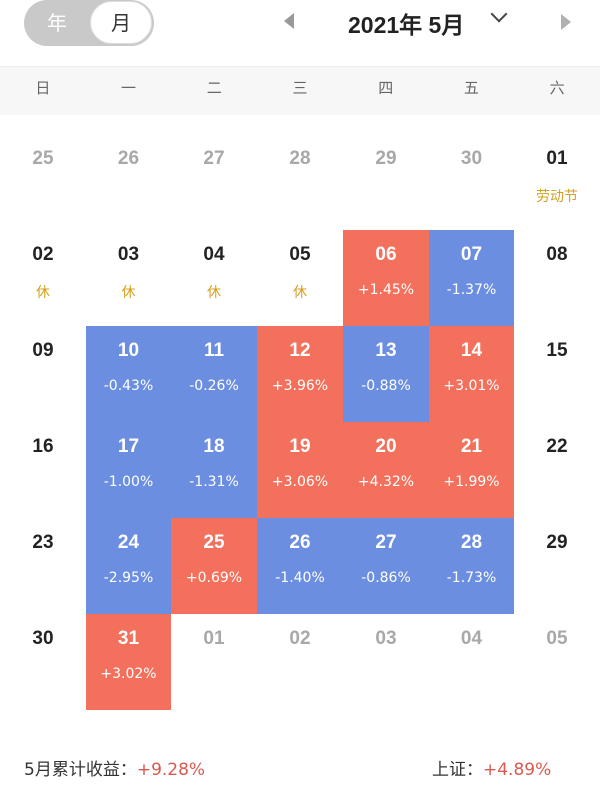  I want to click on calendar-day-cell: 12 +3.96%, so click(300, 374).